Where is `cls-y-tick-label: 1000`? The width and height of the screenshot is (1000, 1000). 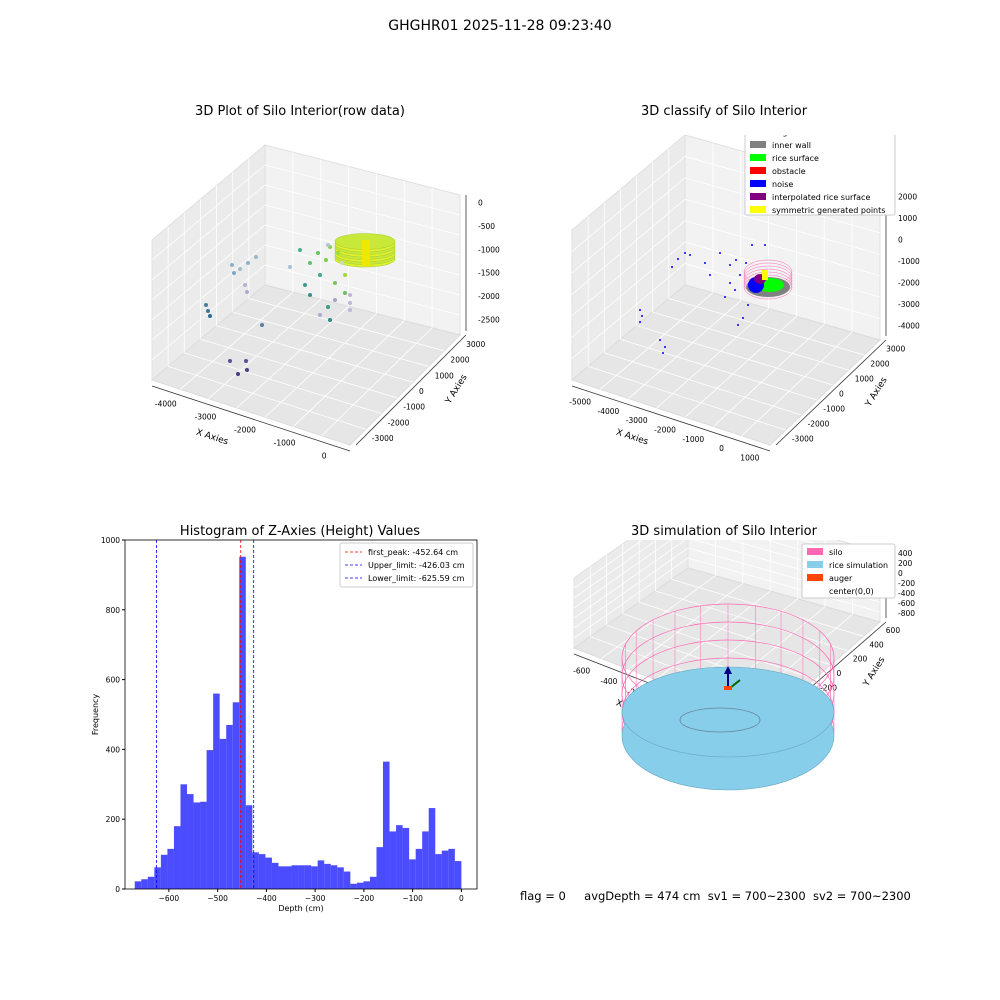 cls-y-tick-label: 1000 is located at coordinates (864, 379).